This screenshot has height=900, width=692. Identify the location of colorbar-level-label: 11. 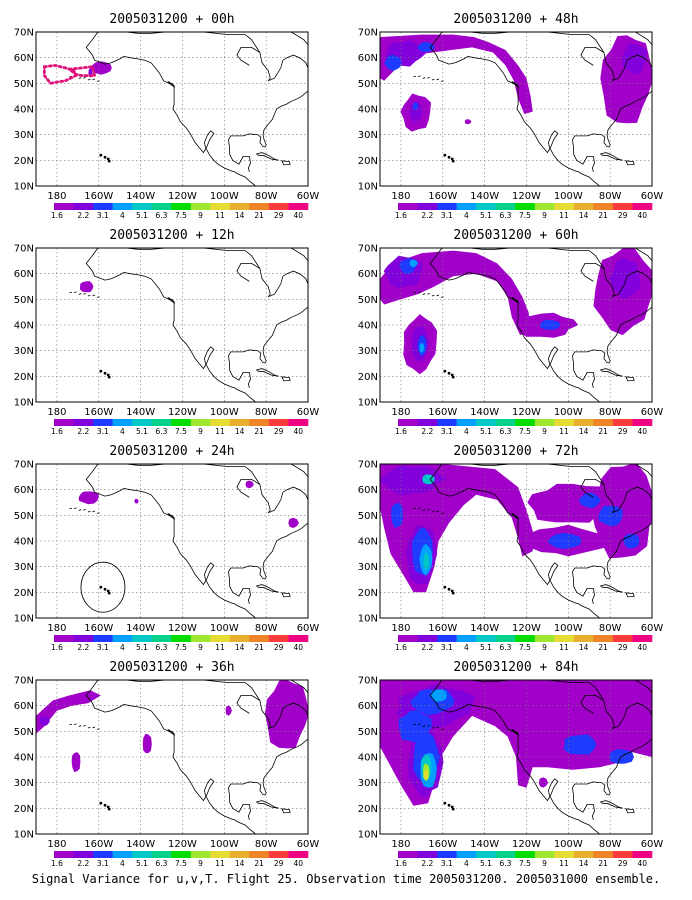
(564, 431).